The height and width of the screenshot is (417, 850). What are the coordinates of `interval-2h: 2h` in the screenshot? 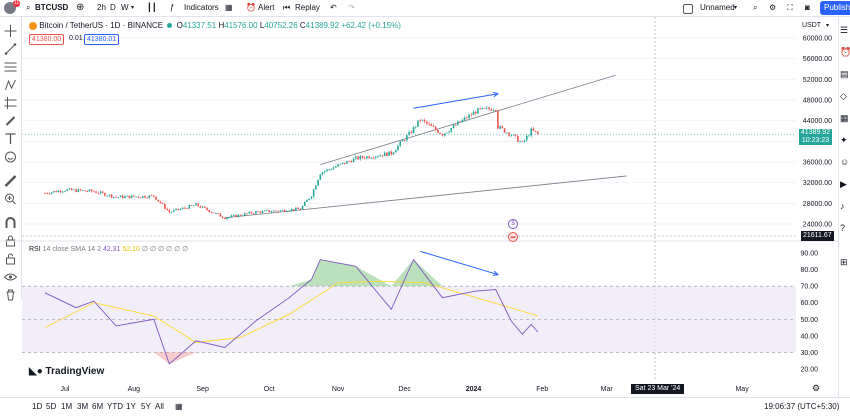 It's located at (101, 7).